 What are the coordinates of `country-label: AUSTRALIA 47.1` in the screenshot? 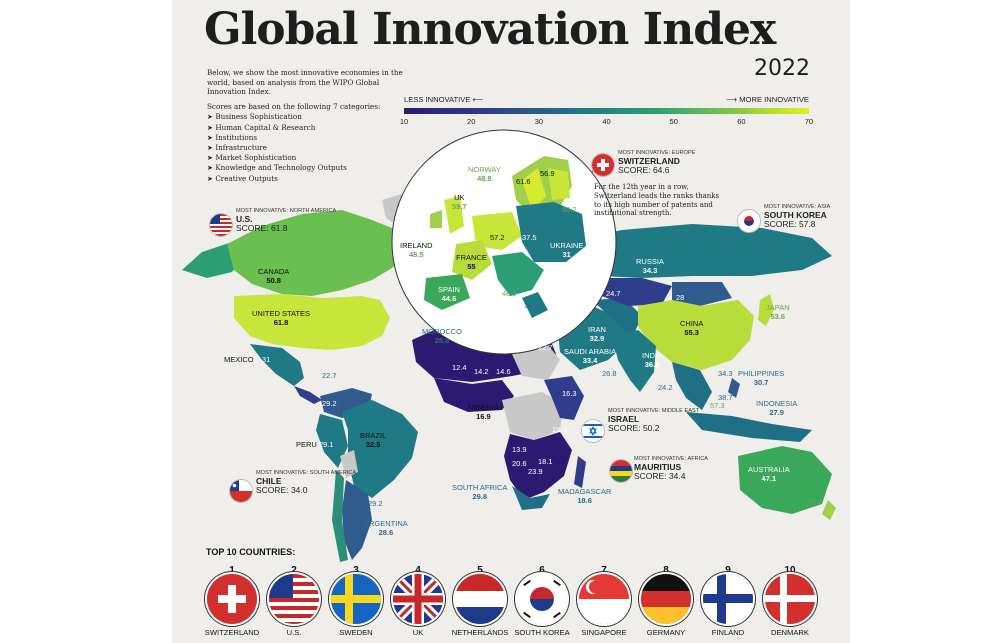 It's located at (769, 474).